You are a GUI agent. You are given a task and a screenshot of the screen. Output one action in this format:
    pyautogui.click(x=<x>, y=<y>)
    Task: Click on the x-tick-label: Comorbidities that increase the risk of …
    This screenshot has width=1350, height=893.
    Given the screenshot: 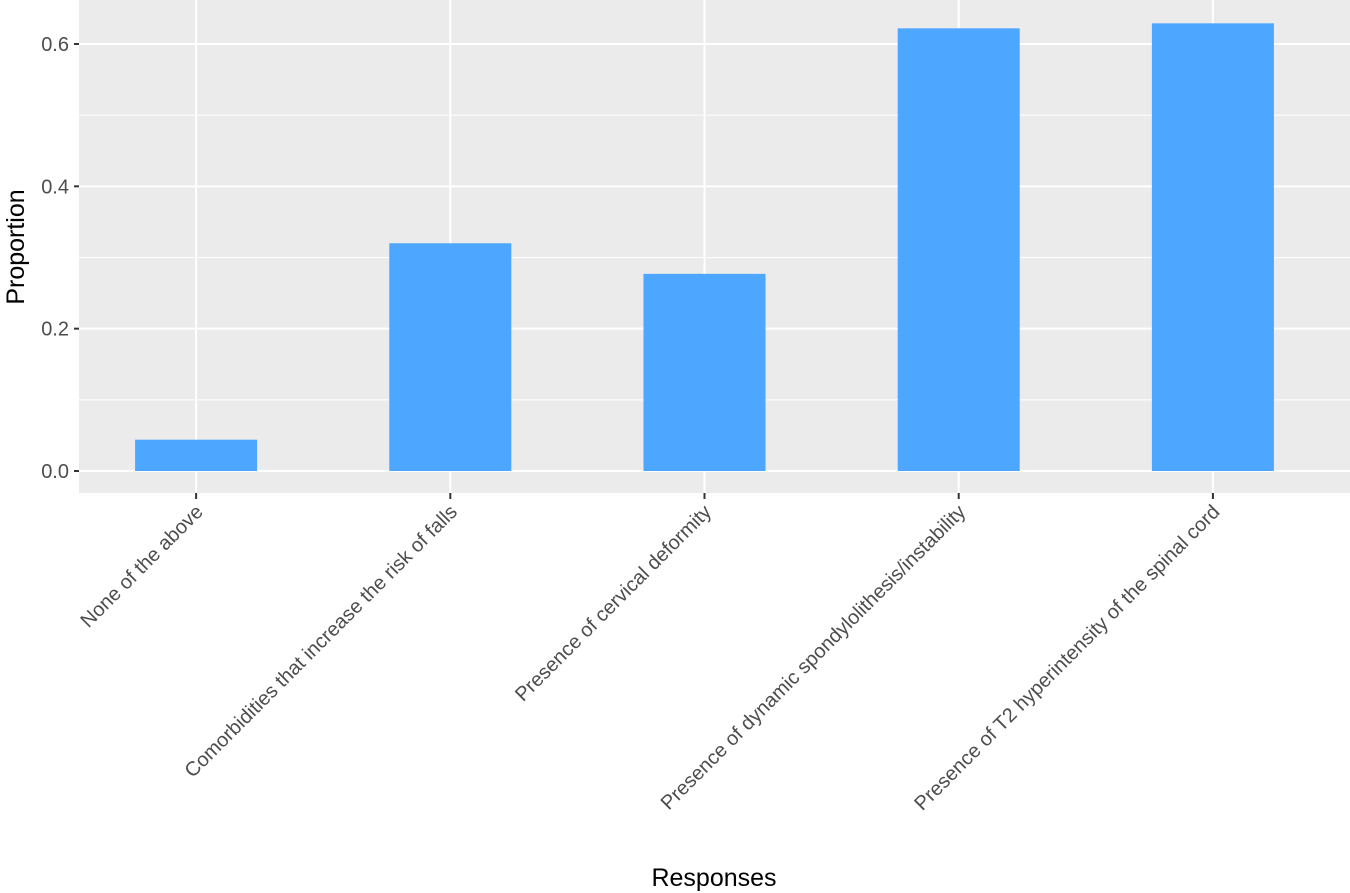 What is the action you would take?
    pyautogui.click(x=321, y=641)
    